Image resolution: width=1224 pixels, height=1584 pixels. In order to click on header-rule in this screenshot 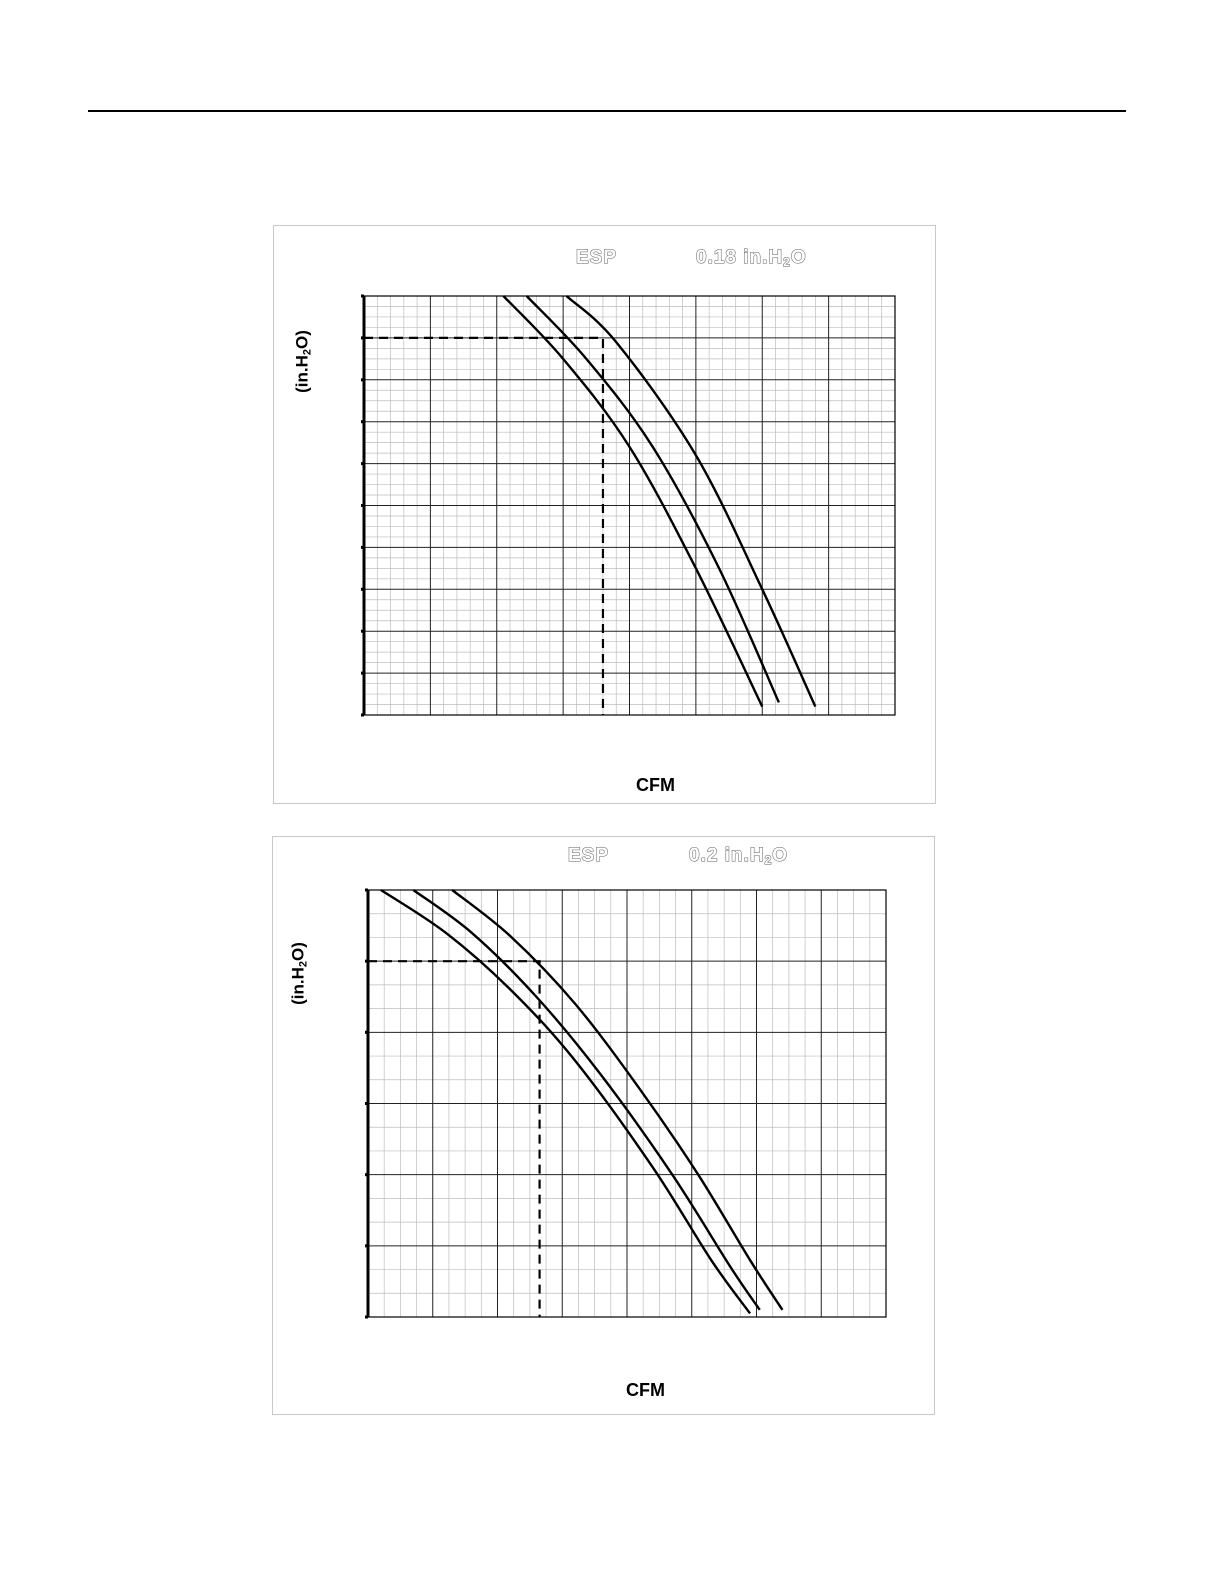, I will do `click(607, 111)`.